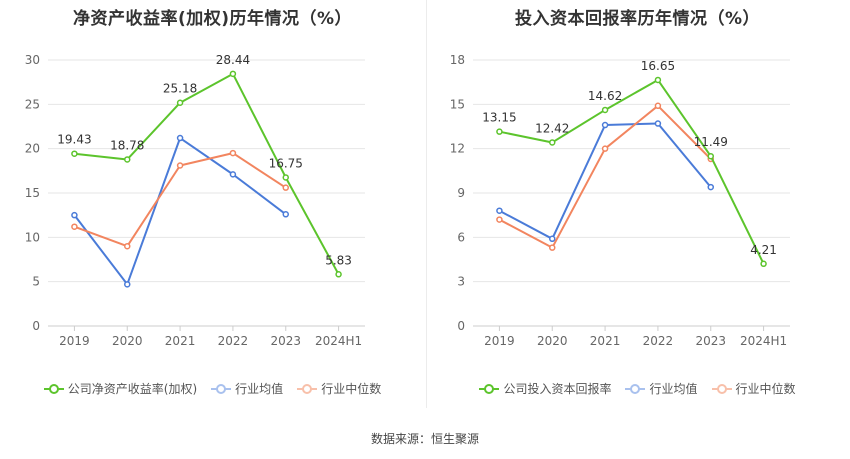 The image size is (850, 459). I want to click on legend-item-company-roe: 公司净资产收益率(加权), so click(120, 388).